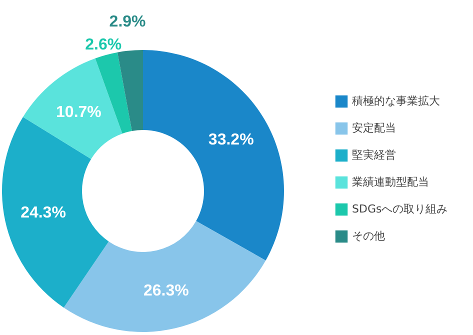 The height and width of the screenshot is (335, 473). What do you see at coordinates (400, 209) in the screenshot?
I see `legend-label: SDGsへの取り組み` at bounding box center [400, 209].